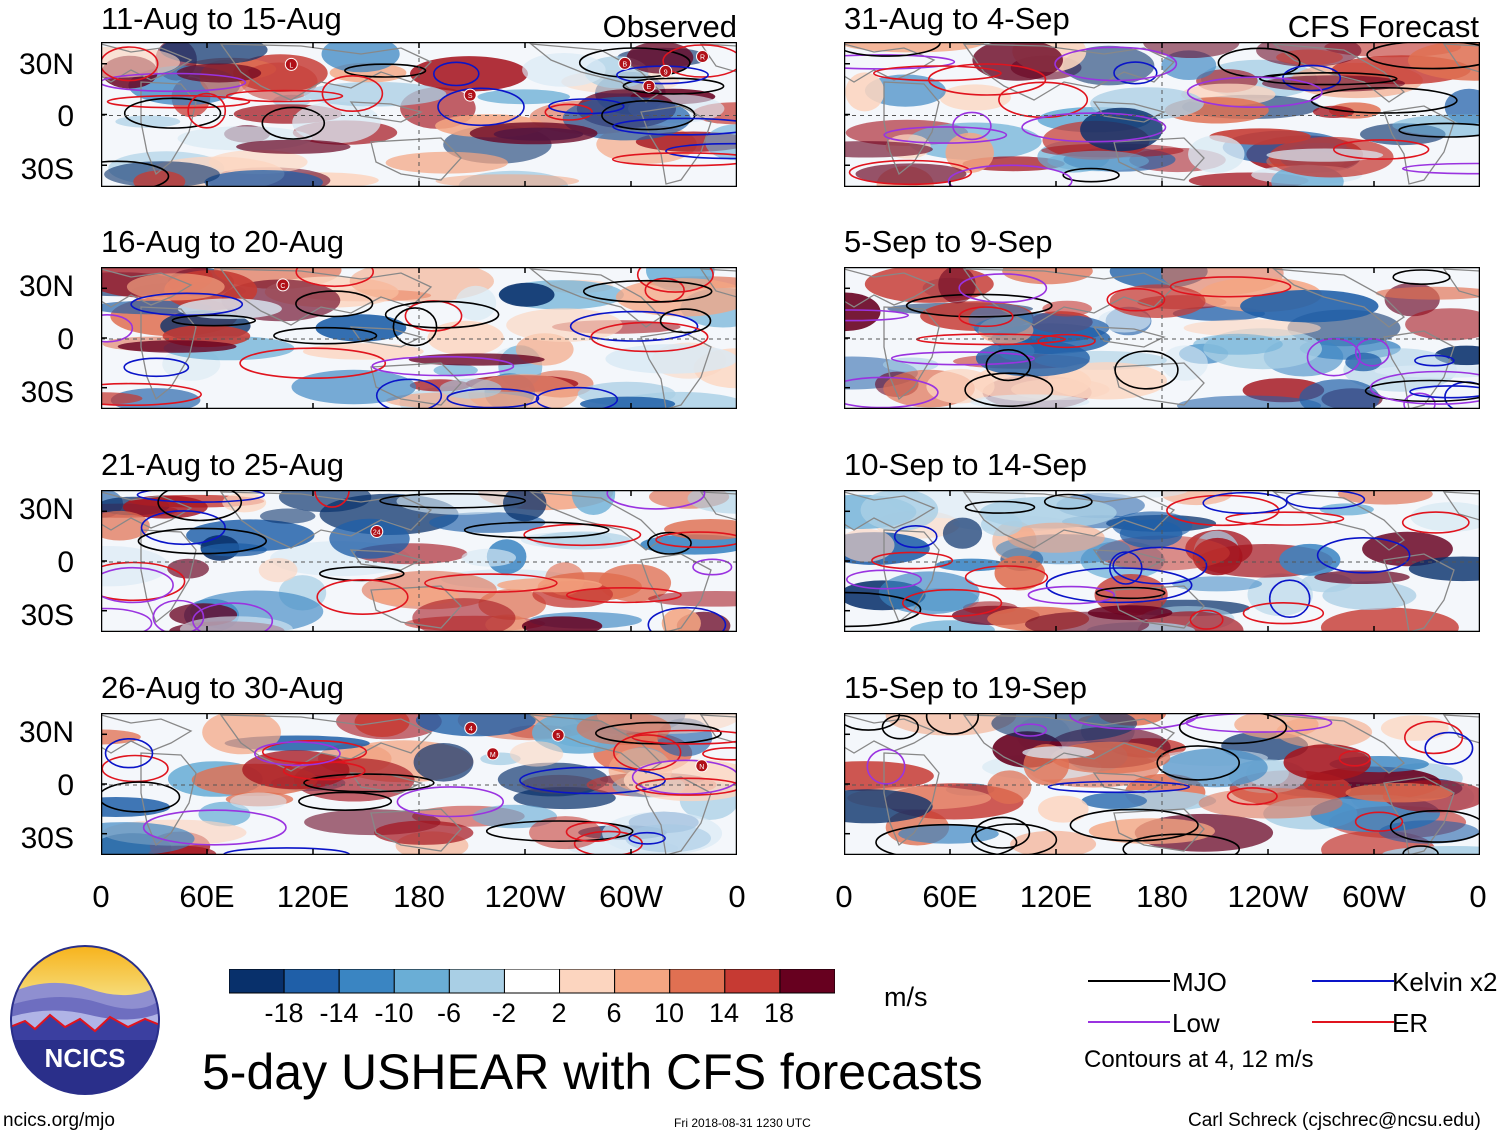  What do you see at coordinates (950, 896) in the screenshot?
I see `lon-label-60e: 60E` at bounding box center [950, 896].